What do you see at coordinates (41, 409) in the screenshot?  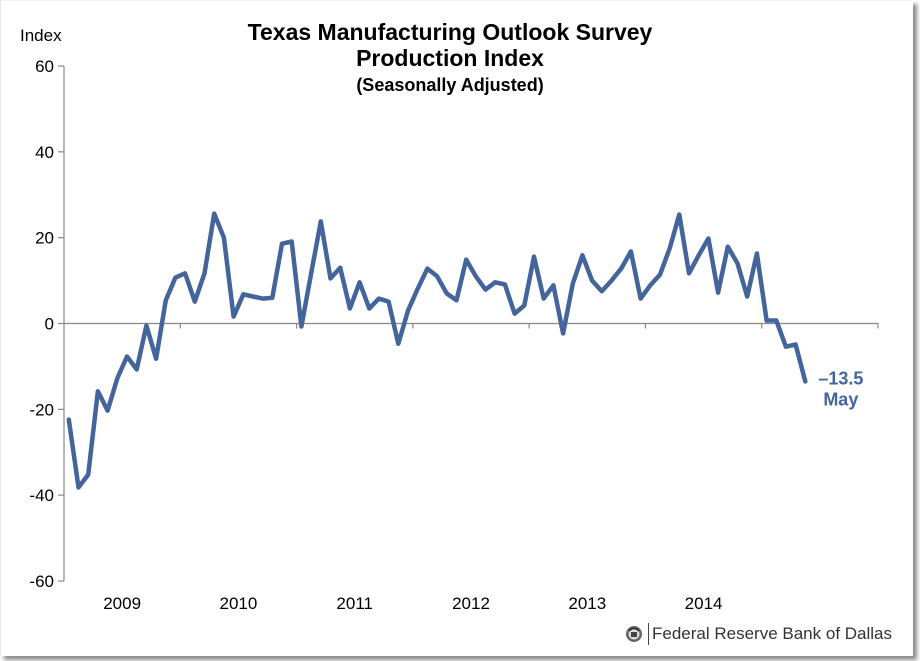 I see `y-tick-label: -20` at bounding box center [41, 409].